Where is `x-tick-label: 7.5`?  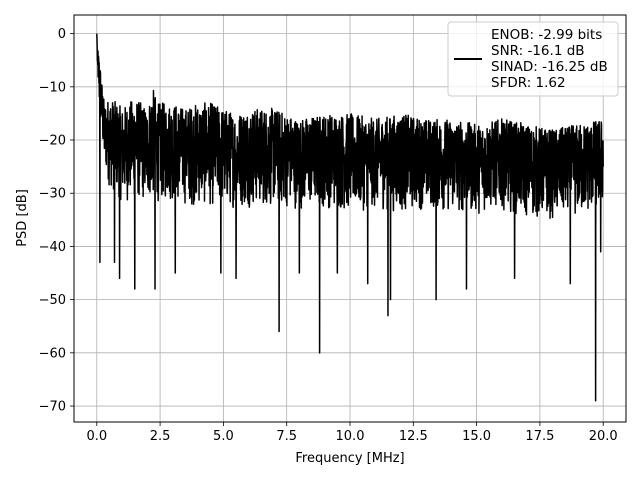
x-tick-label: 7.5 is located at coordinates (286, 436).